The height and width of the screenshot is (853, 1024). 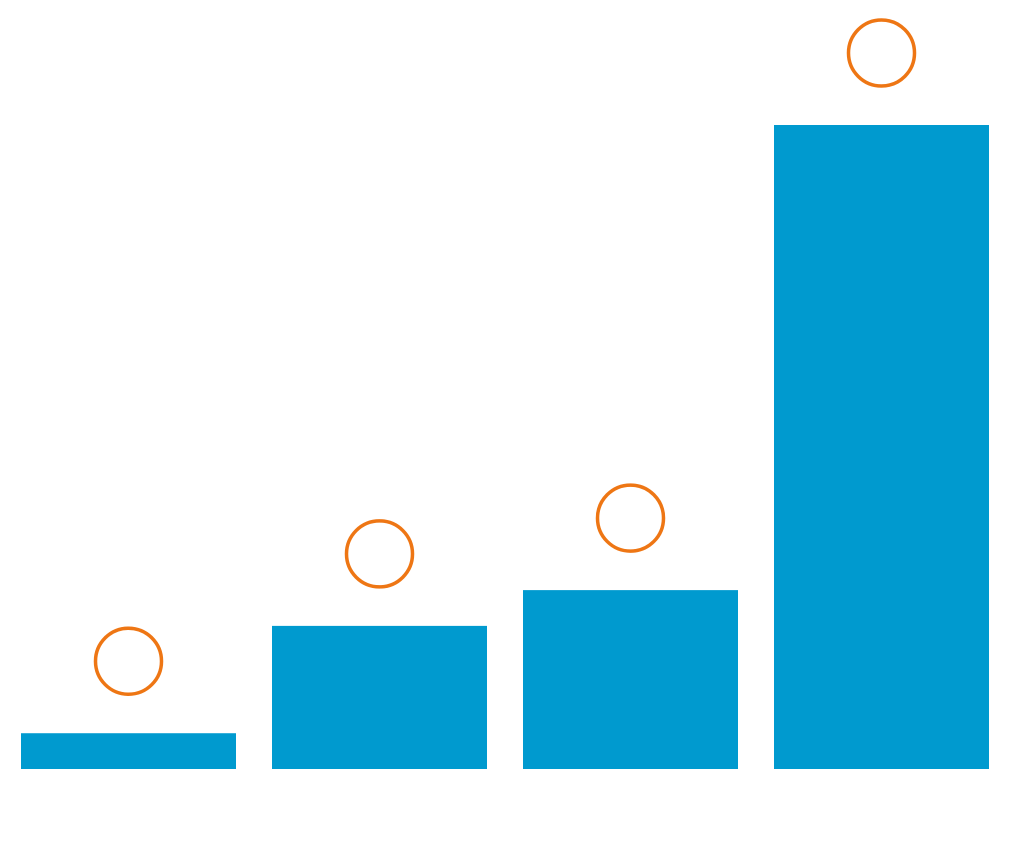 I want to click on data-label-2022: 4, so click(x=379, y=554).